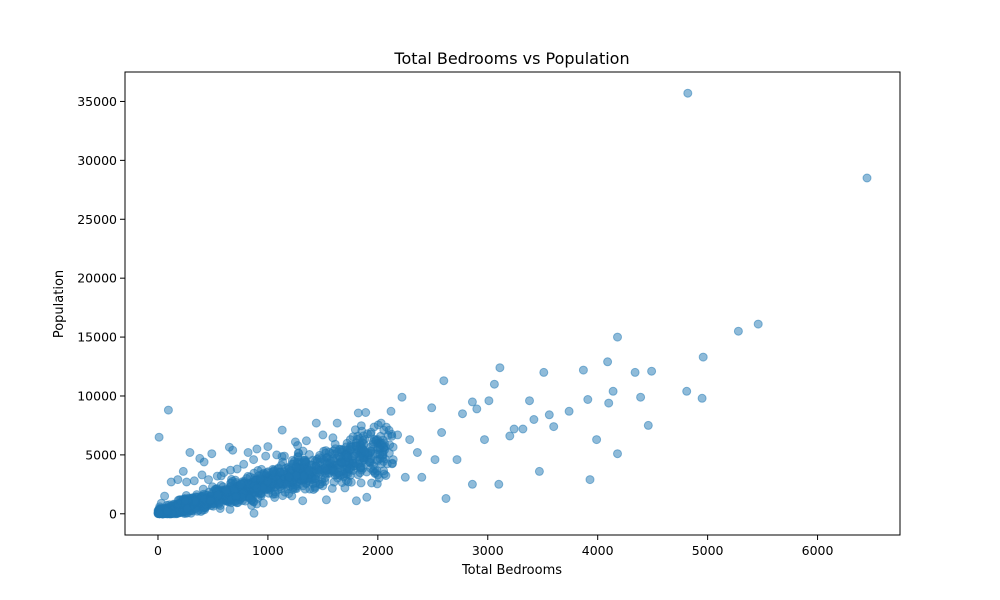  What do you see at coordinates (268, 550) in the screenshot?
I see `x-tick-label: 1000` at bounding box center [268, 550].